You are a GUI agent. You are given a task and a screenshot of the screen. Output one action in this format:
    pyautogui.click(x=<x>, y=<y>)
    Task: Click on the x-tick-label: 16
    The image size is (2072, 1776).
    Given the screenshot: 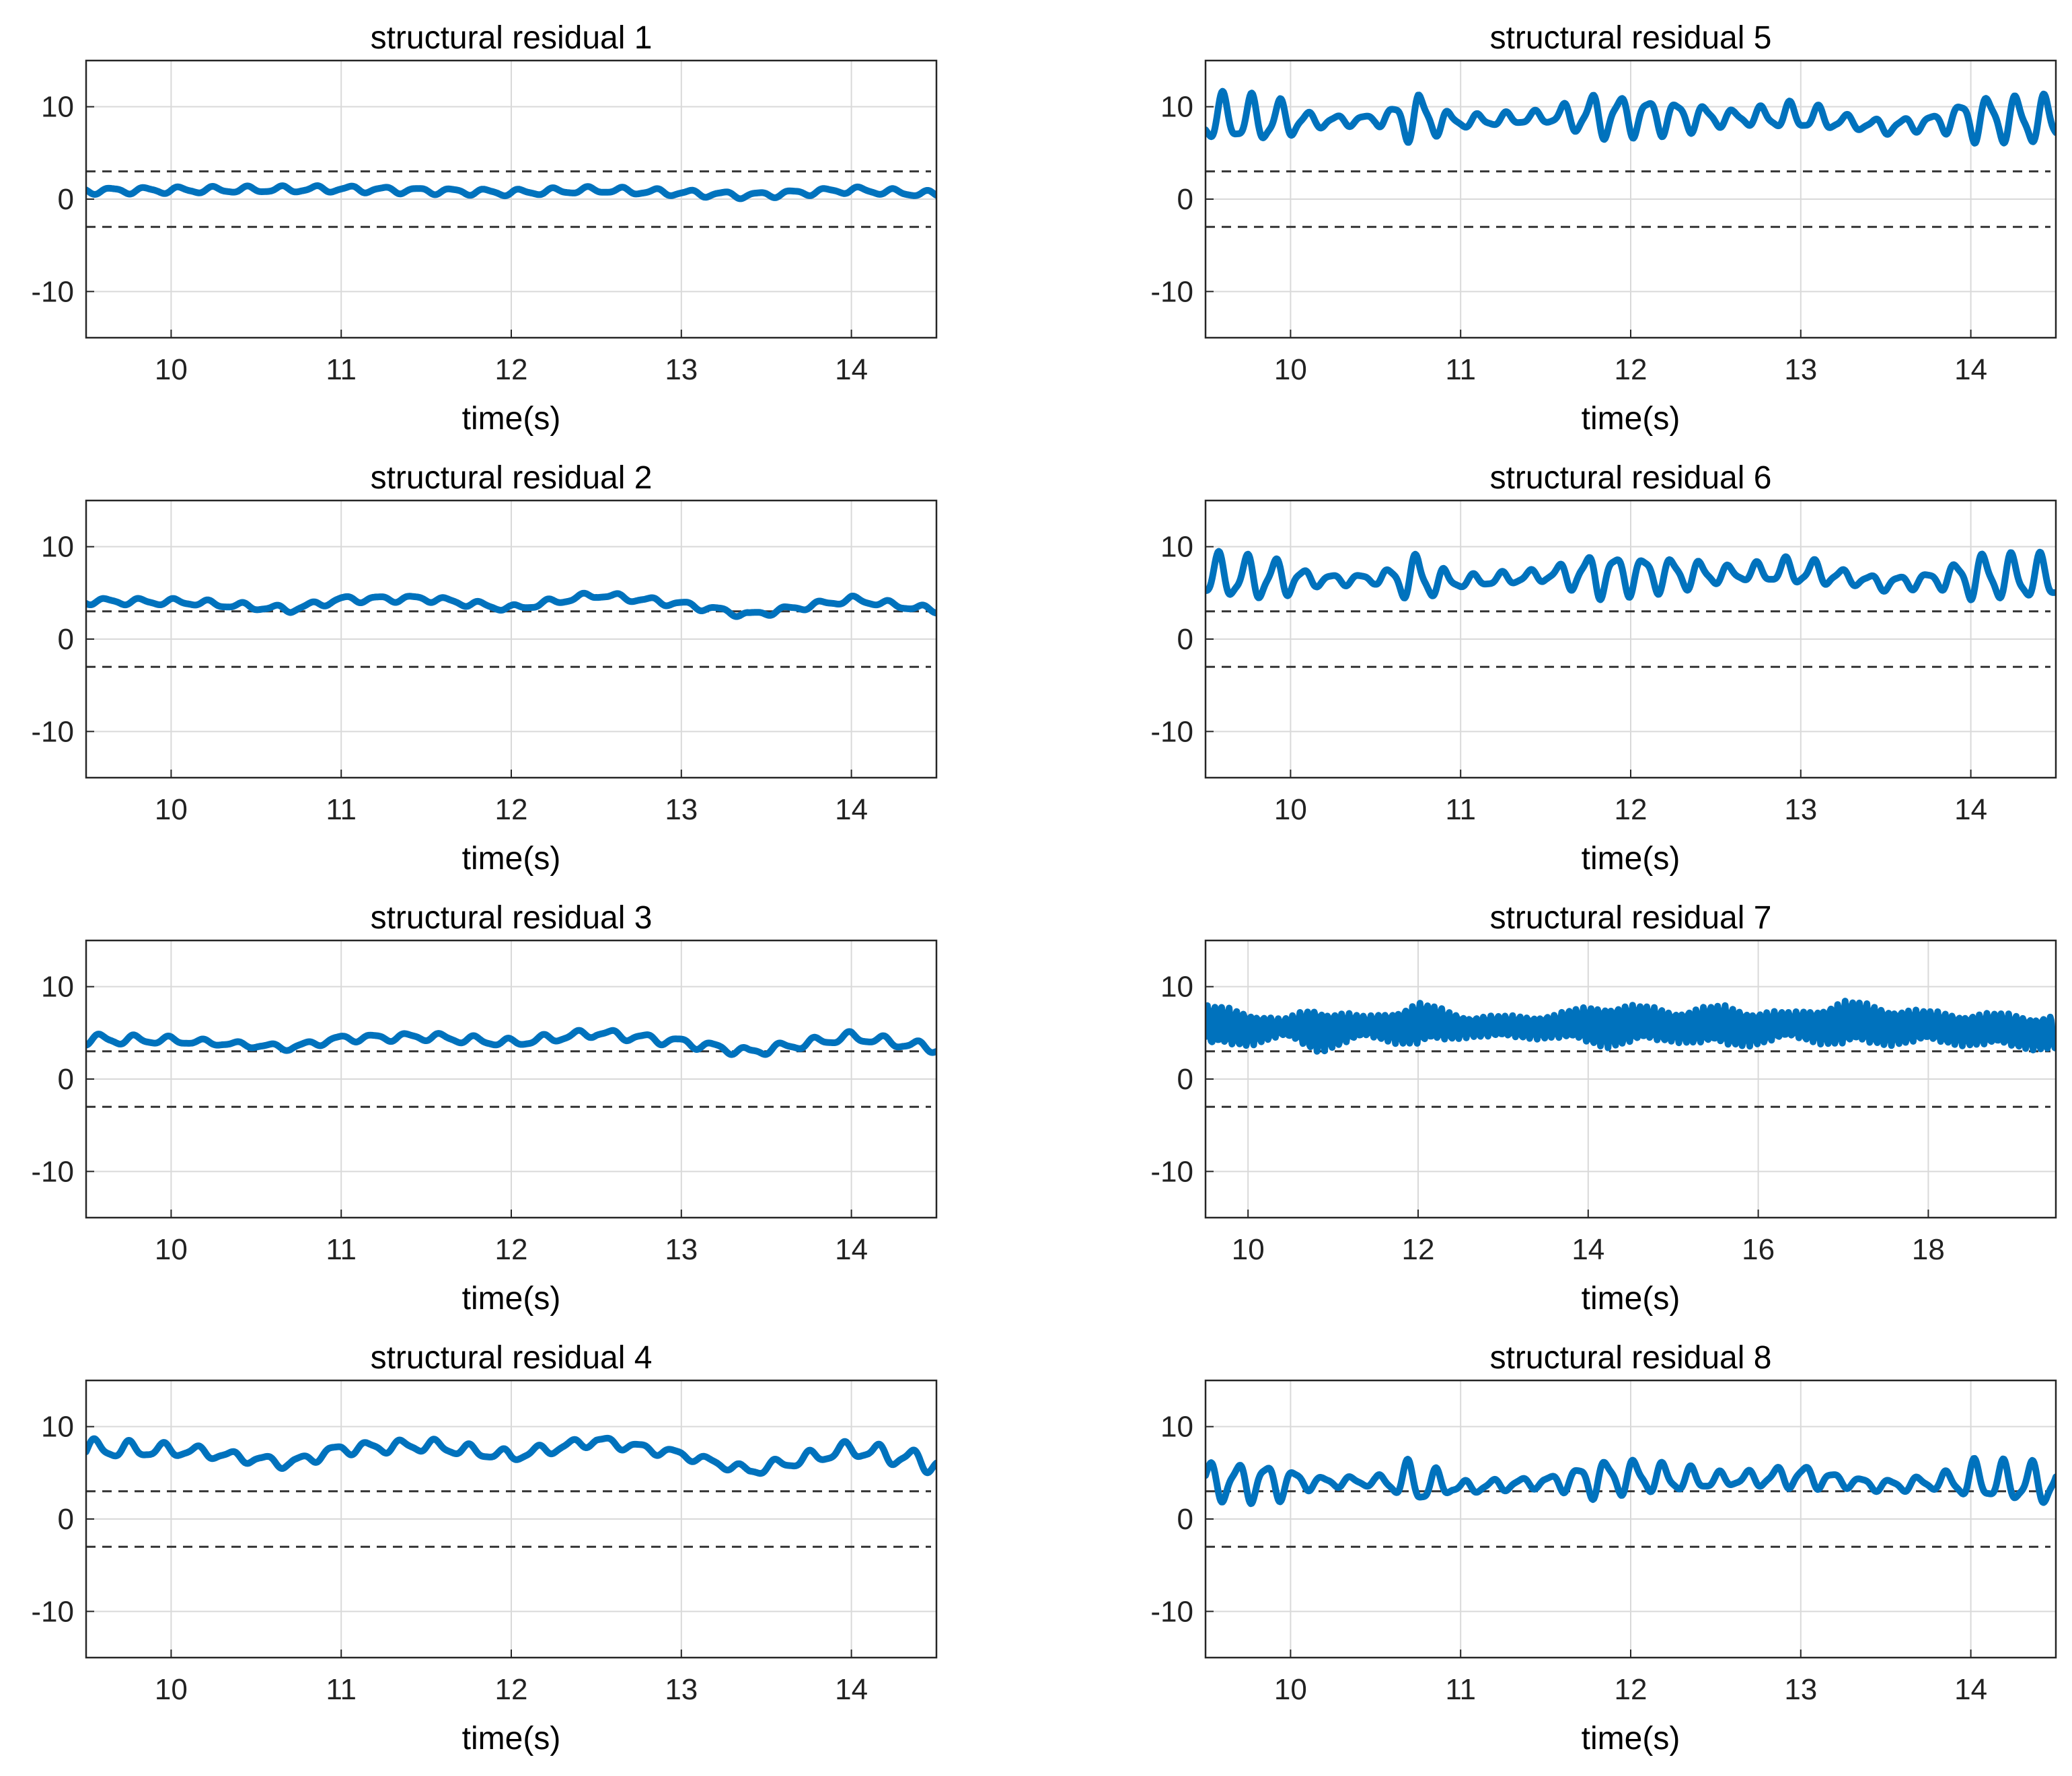 What is the action you would take?
    pyautogui.click(x=1758, y=1249)
    